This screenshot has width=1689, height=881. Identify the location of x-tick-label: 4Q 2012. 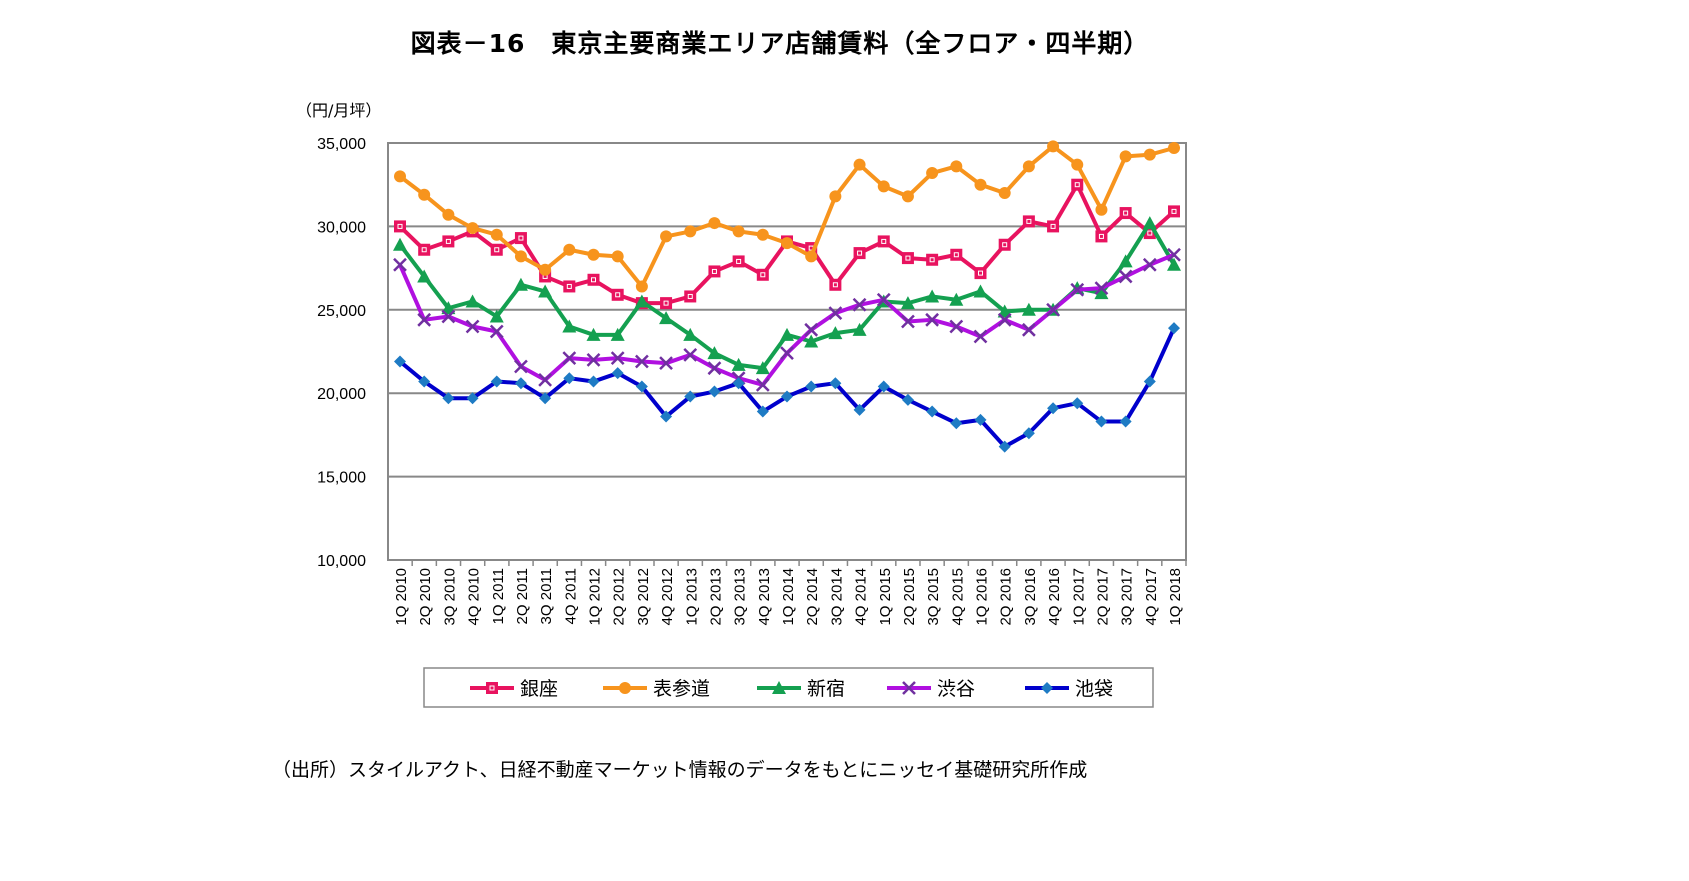
(667, 597).